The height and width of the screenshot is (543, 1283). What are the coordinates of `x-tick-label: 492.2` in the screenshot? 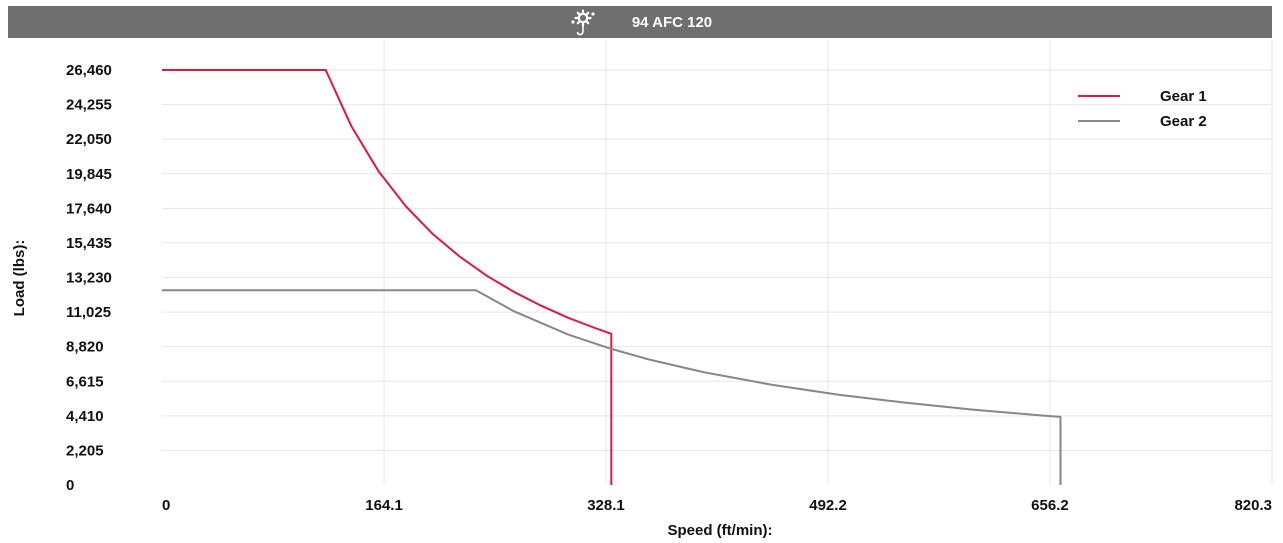 It's located at (828, 505).